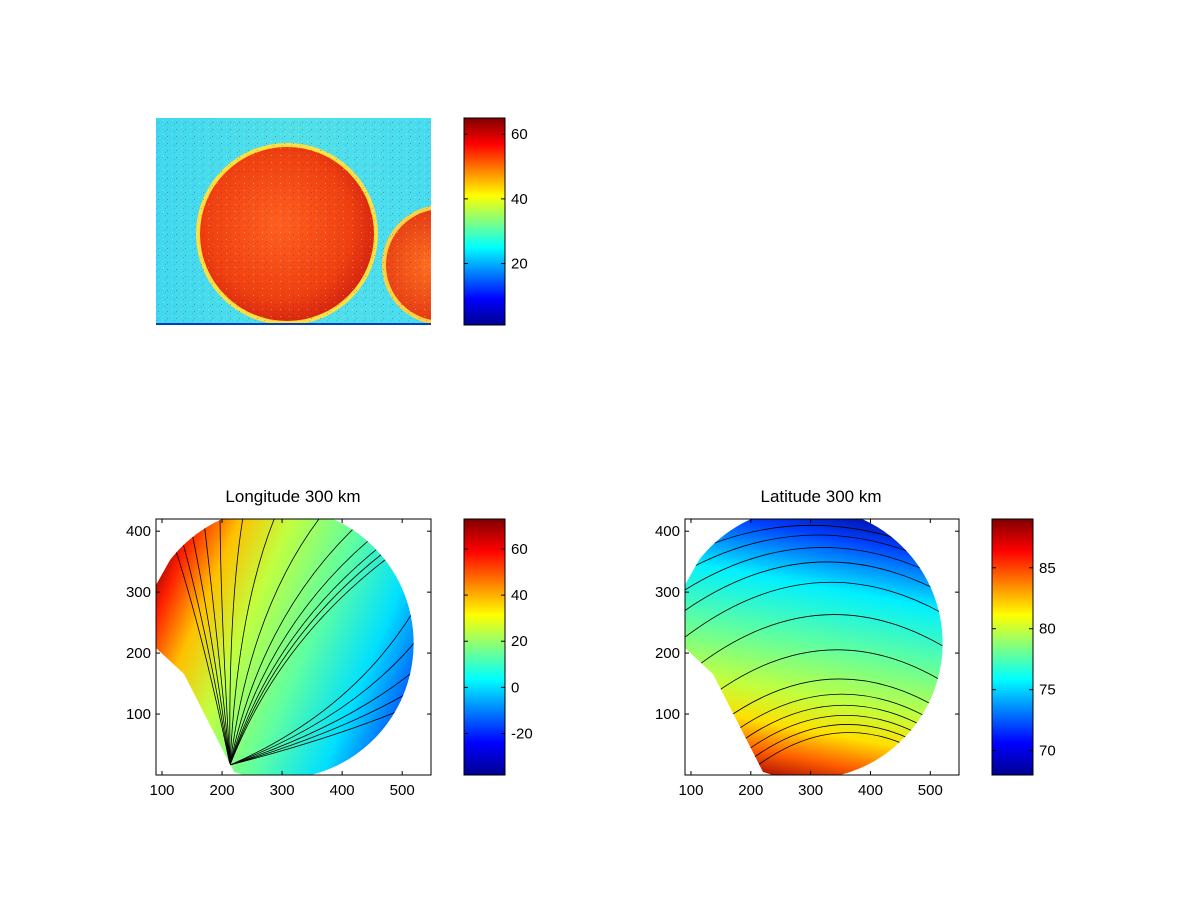 This screenshot has height=900, width=1200. I want to click on colorbar-tick-label: 70, so click(1047, 751).